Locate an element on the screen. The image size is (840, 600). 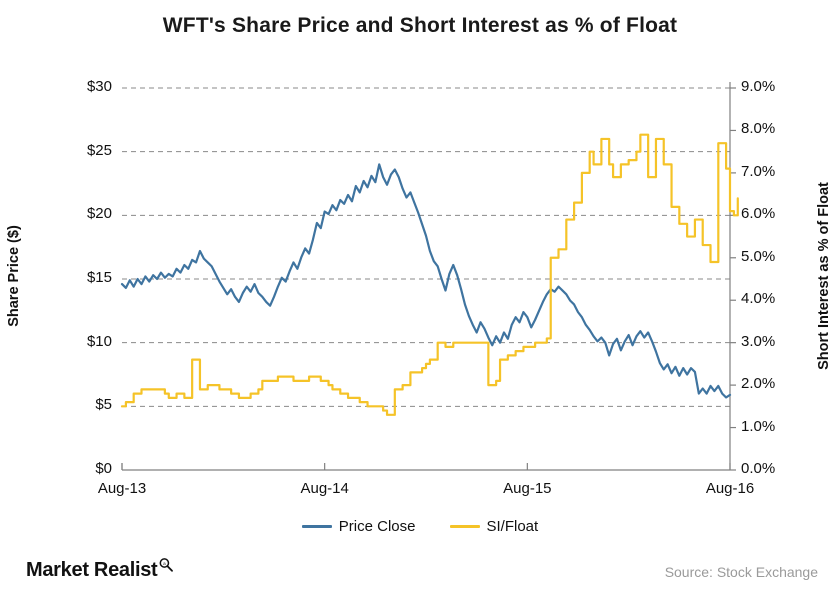
magnifier-icon: a is located at coordinates (166, 567).